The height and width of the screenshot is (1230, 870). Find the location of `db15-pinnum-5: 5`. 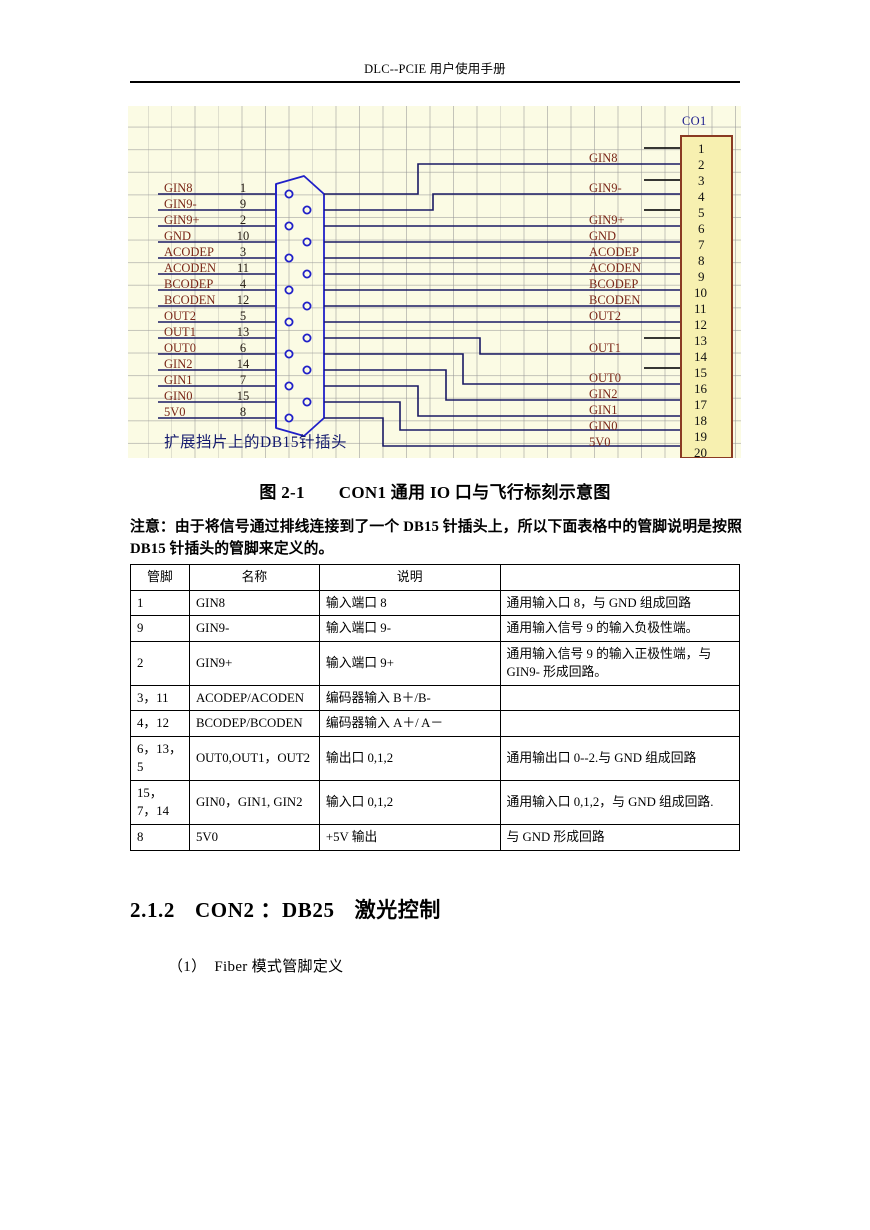

db15-pinnum-5: 5 is located at coordinates (243, 316).